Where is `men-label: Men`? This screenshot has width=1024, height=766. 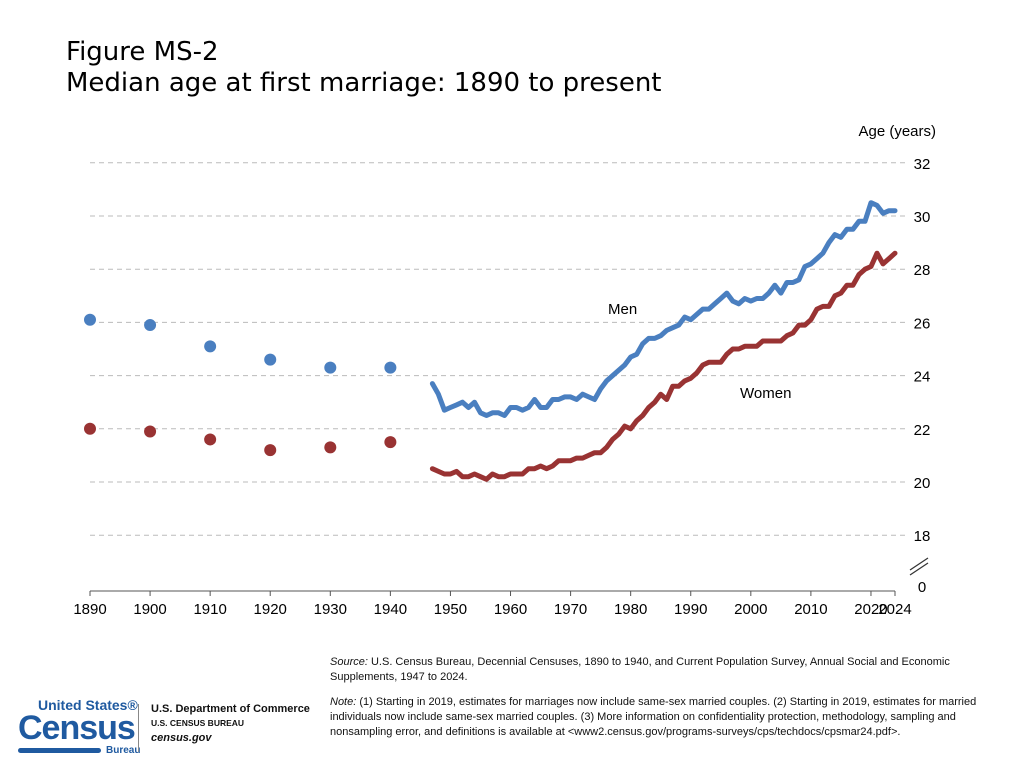
men-label: Men is located at coordinates (622, 309).